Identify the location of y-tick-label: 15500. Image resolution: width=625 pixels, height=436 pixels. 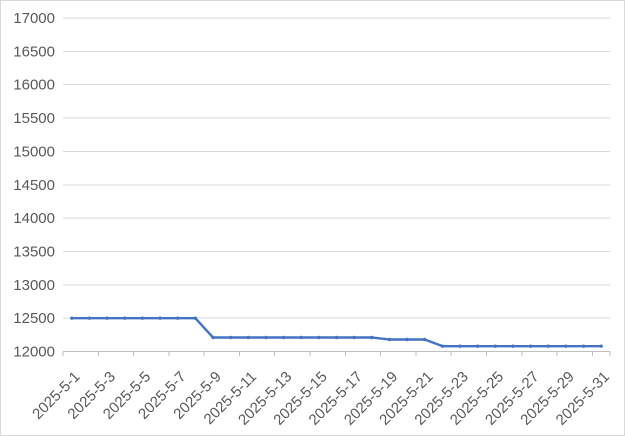
(34, 118).